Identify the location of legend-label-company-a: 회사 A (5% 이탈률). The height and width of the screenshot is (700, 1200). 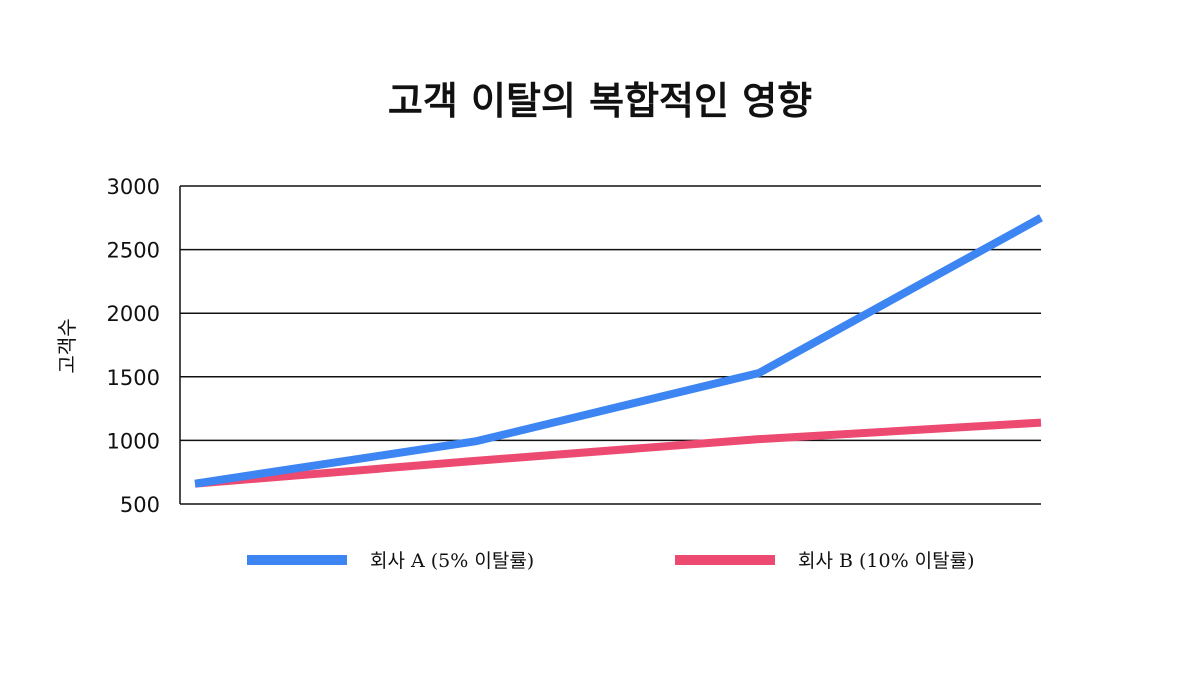
(452, 561).